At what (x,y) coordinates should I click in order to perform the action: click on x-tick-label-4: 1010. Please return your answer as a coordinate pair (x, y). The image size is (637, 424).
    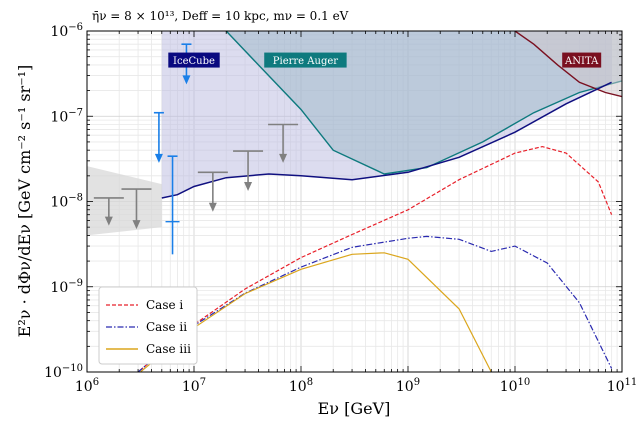
    Looking at the image, I should click on (515, 386).